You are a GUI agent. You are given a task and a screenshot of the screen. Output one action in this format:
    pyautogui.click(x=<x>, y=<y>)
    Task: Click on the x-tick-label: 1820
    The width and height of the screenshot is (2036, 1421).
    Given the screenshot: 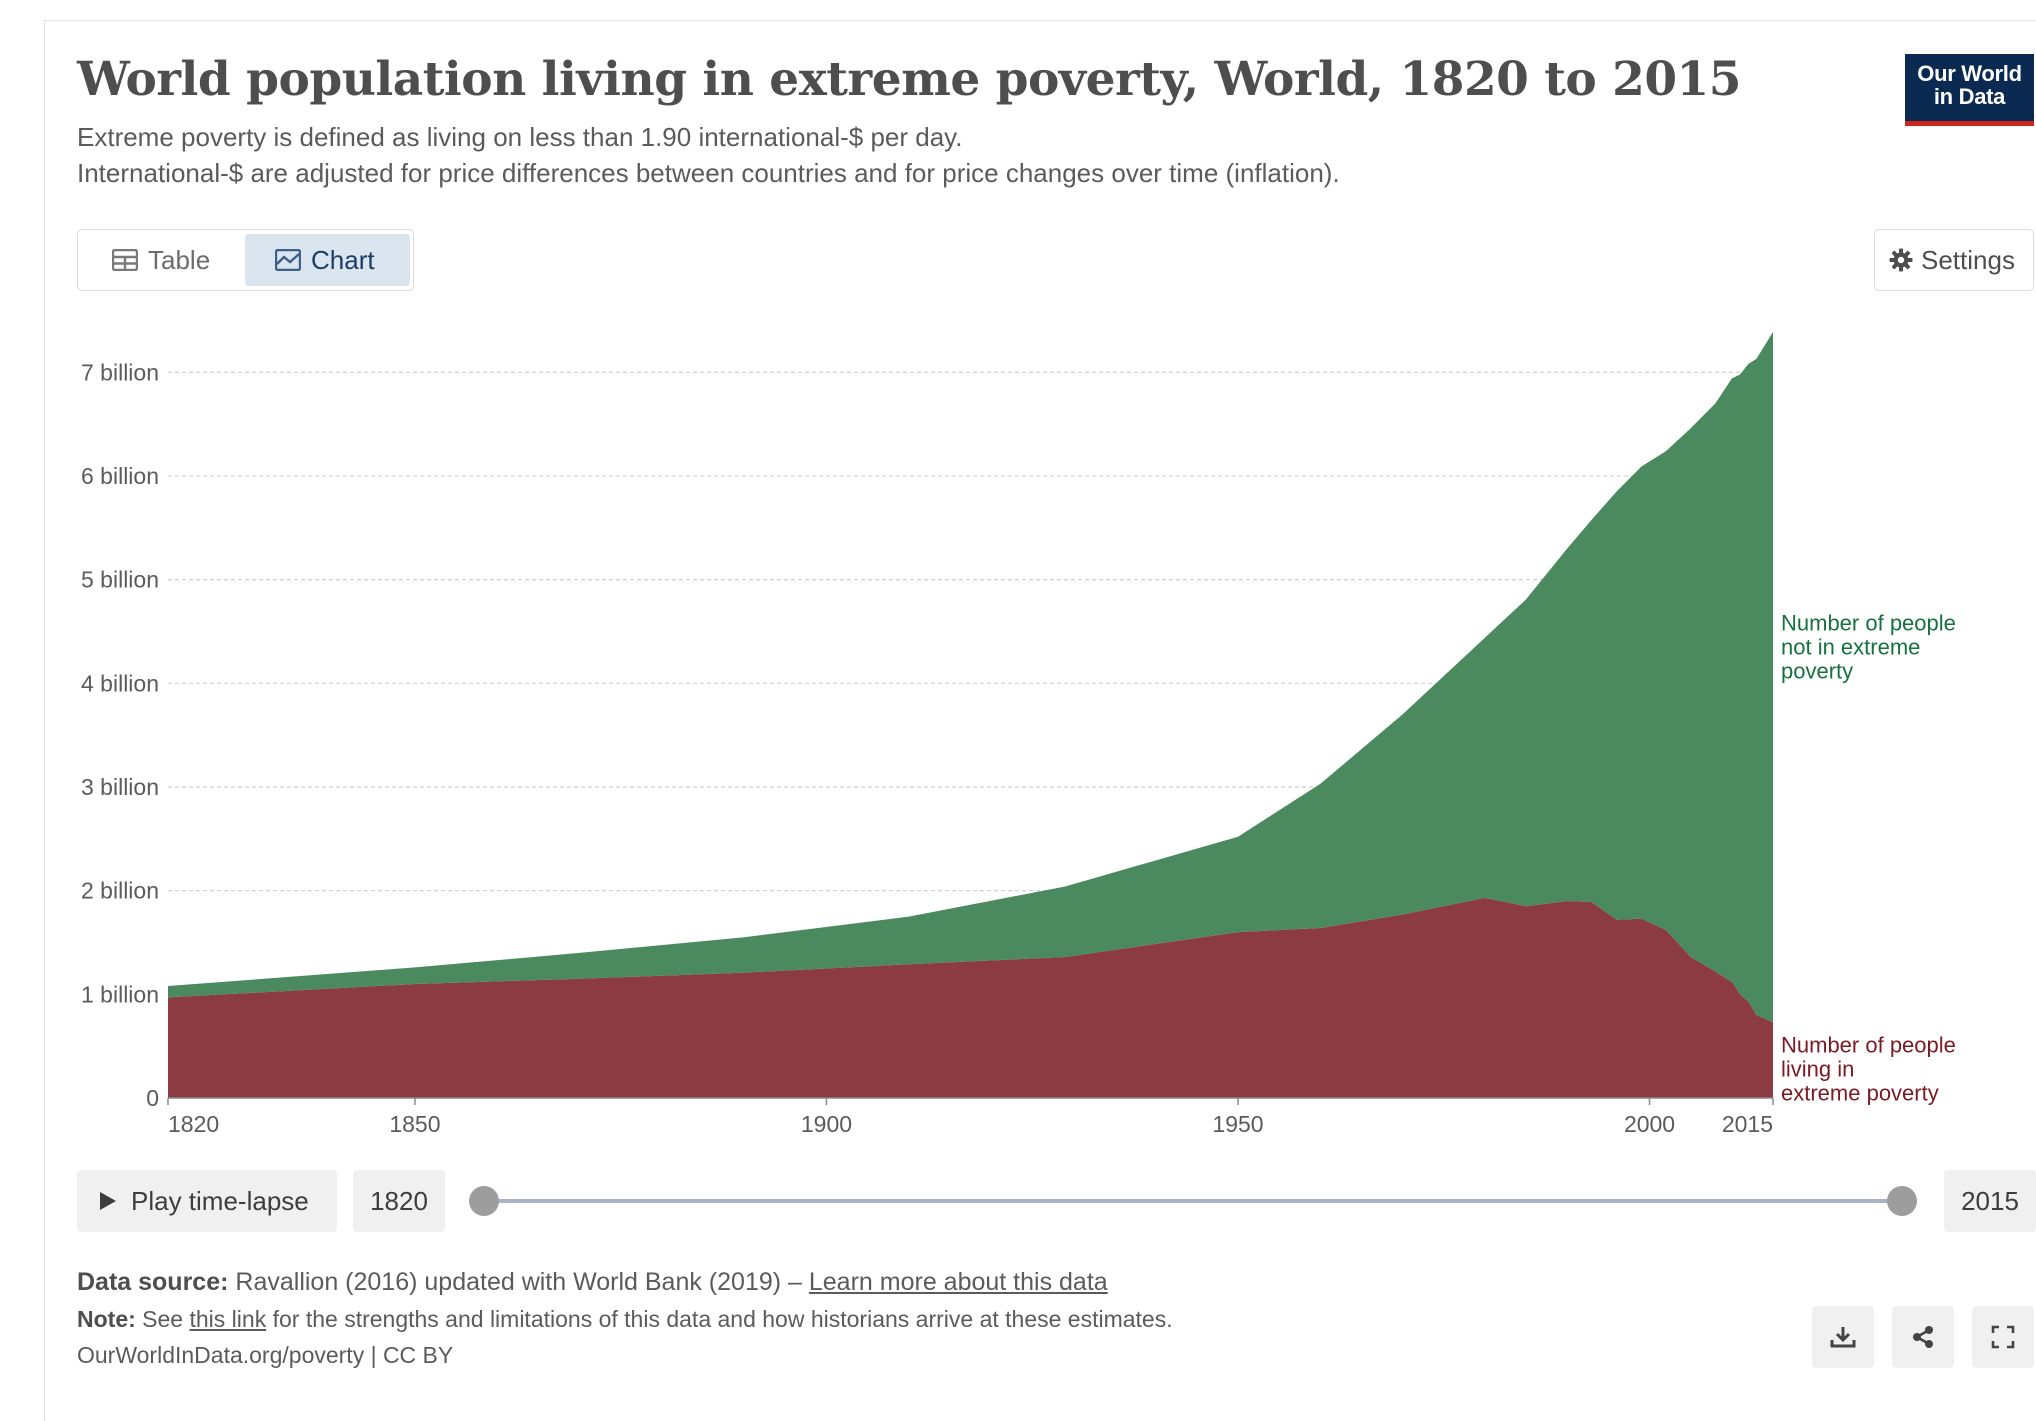 What is the action you would take?
    pyautogui.click(x=193, y=1124)
    